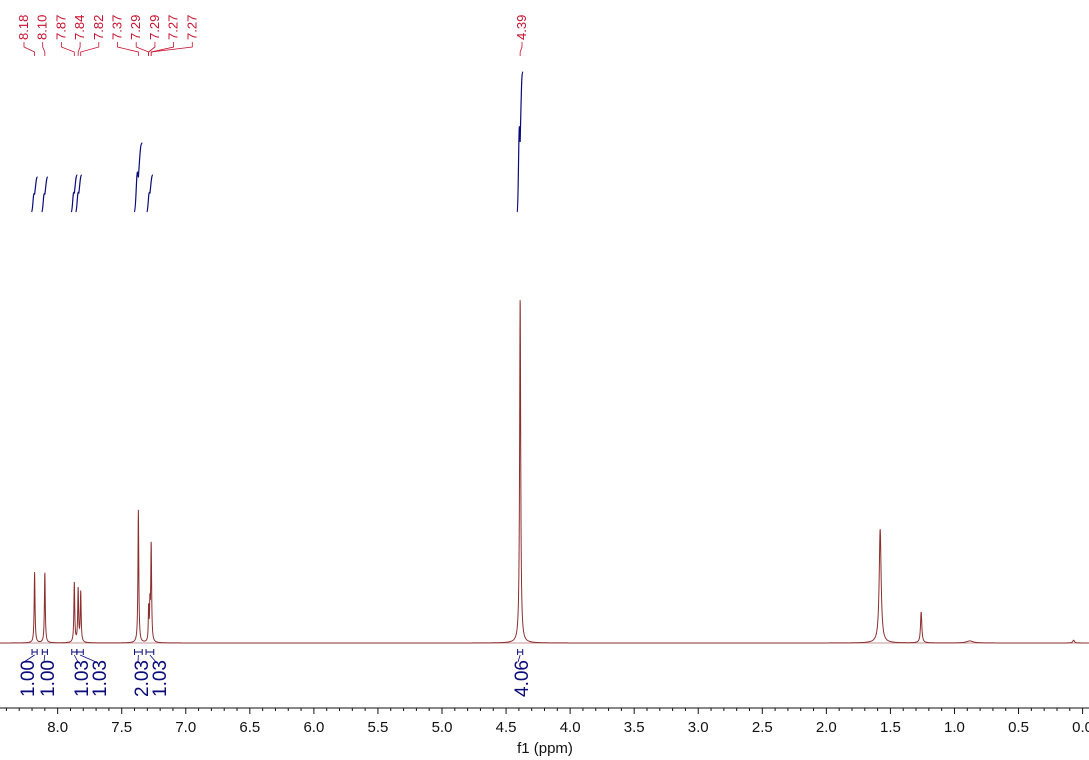  What do you see at coordinates (57, 727) in the screenshot?
I see `x-tick-label: 8.0` at bounding box center [57, 727].